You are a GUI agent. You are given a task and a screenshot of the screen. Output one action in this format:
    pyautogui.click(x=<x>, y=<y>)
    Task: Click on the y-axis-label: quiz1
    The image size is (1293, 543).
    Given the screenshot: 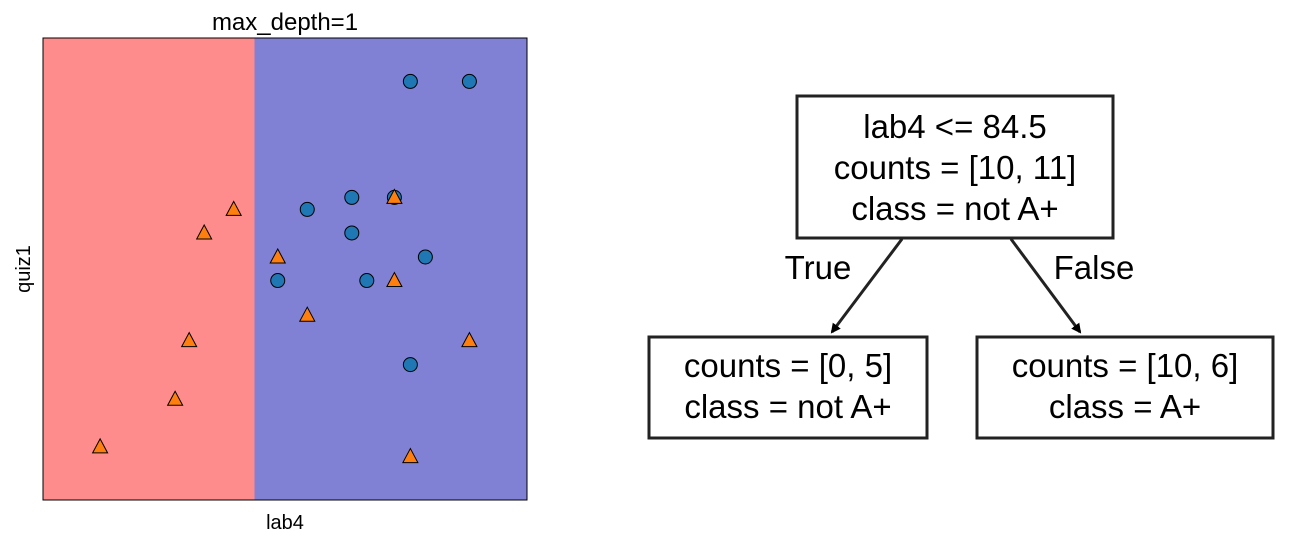 What is the action you would take?
    pyautogui.click(x=24, y=269)
    